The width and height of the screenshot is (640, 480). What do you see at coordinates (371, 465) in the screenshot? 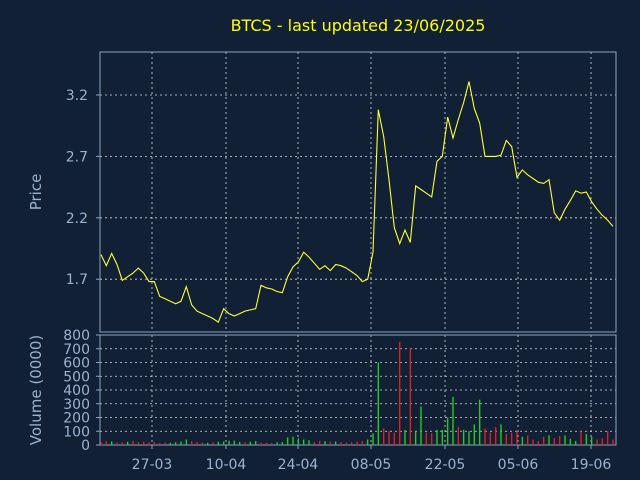
I see `x-tick-label: 08-05` at bounding box center [371, 465].